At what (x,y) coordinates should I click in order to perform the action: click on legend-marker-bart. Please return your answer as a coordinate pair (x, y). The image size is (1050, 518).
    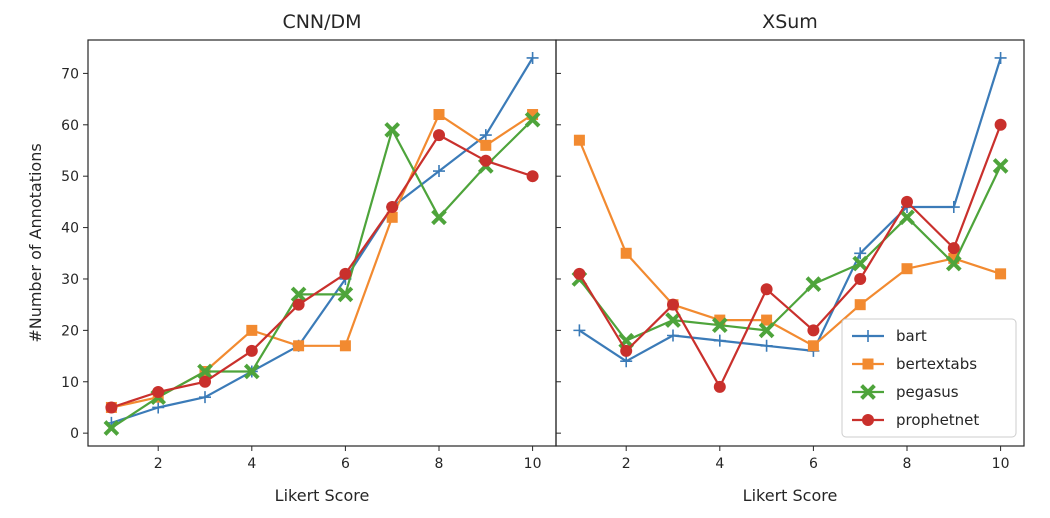
    Looking at the image, I should click on (868, 336).